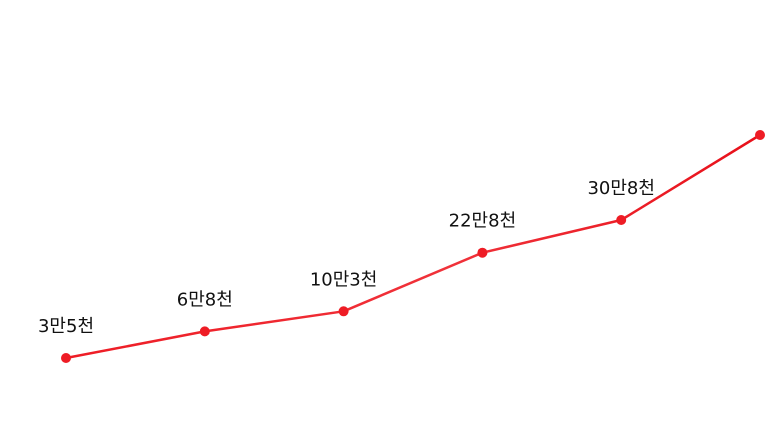 This screenshot has width=770, height=445. I want to click on data-label: 22만8천, so click(482, 221).